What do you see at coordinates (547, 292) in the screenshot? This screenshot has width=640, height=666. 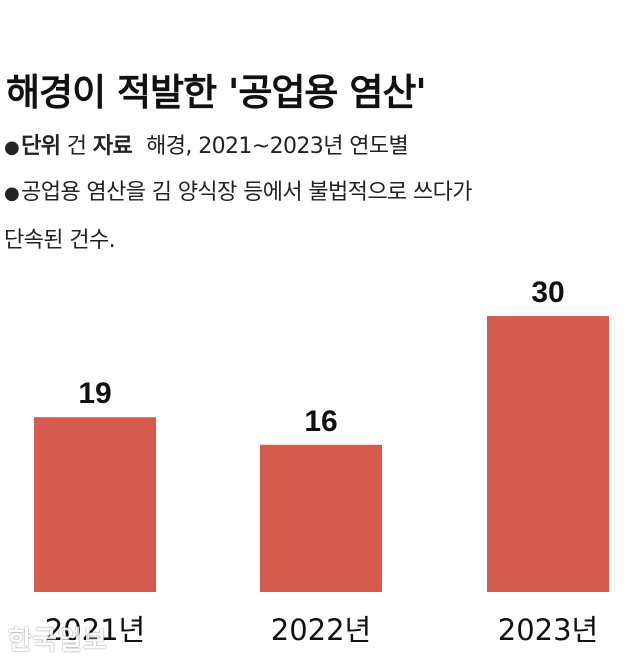 I see `data-label-2023년: 30` at bounding box center [547, 292].